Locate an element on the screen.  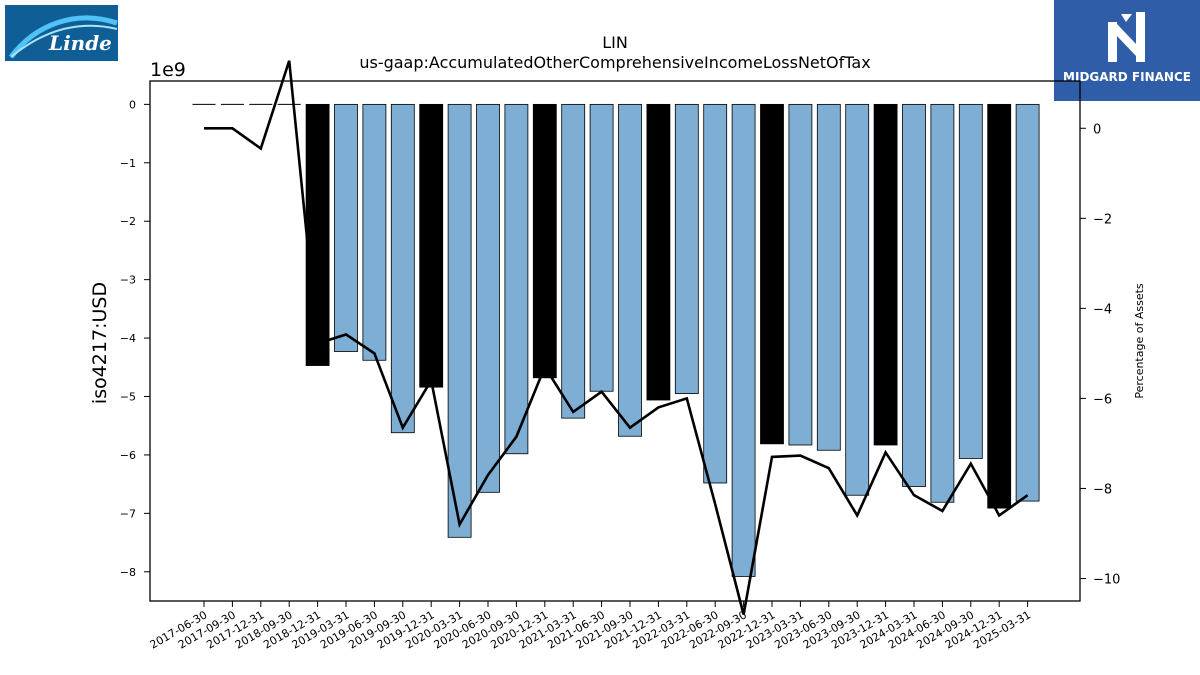
midgard-finance-logo-text: MIDGARD FINANCE is located at coordinates (1127, 77).